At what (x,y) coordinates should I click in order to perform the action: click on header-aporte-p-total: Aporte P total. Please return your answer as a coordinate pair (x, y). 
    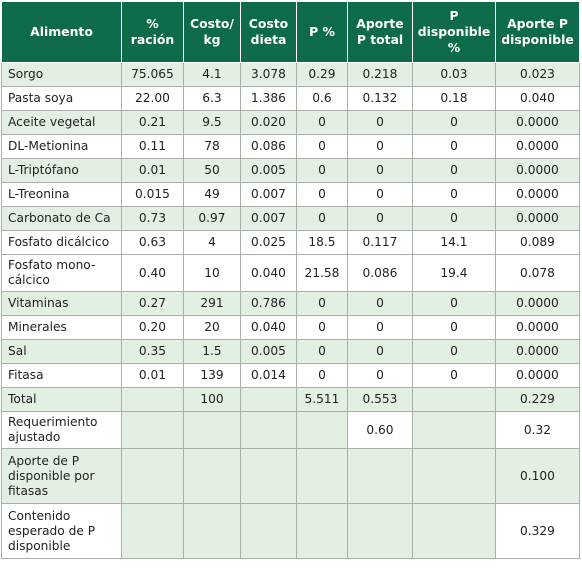
    Looking at the image, I should click on (380, 32).